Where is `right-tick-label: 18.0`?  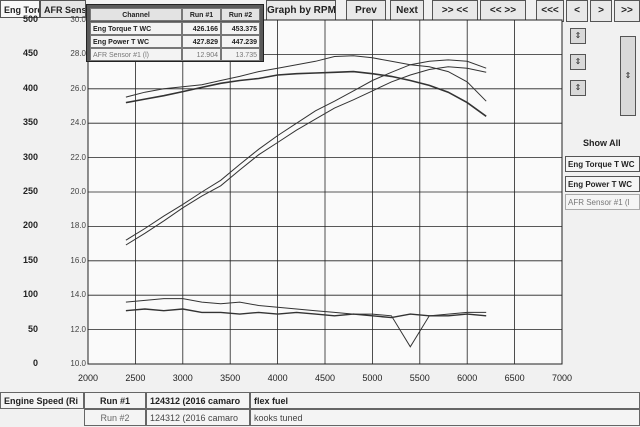 right-tick-label: 18.0 is located at coordinates (78, 226).